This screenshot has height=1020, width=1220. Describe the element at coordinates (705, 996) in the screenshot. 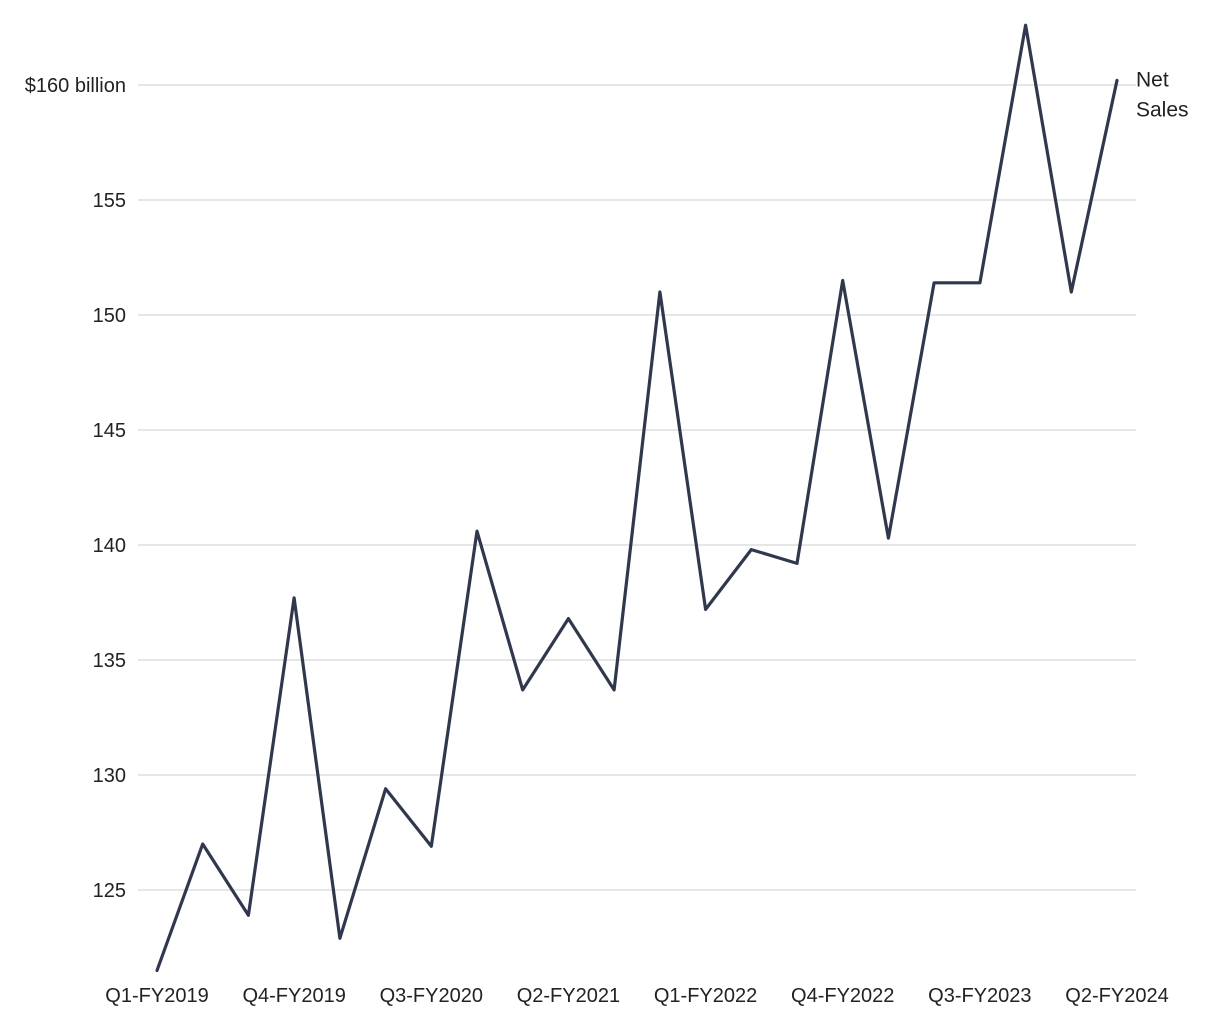

I see `x-tick-label-Q1-FY2022: Q1-FY2022` at that location.